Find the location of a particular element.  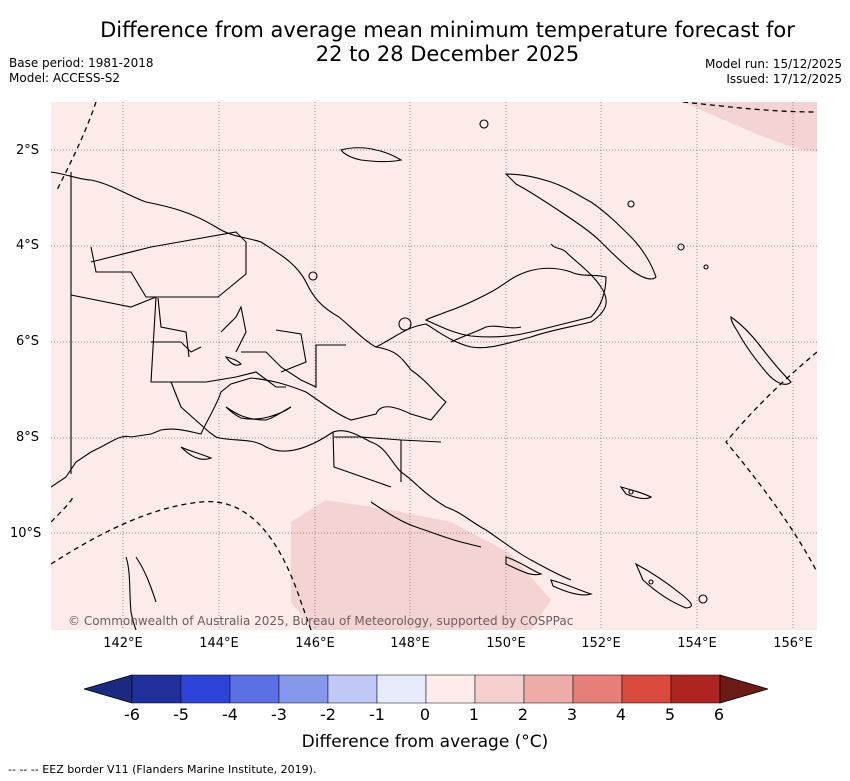

colorbar-over-arrow is located at coordinates (744, 689).